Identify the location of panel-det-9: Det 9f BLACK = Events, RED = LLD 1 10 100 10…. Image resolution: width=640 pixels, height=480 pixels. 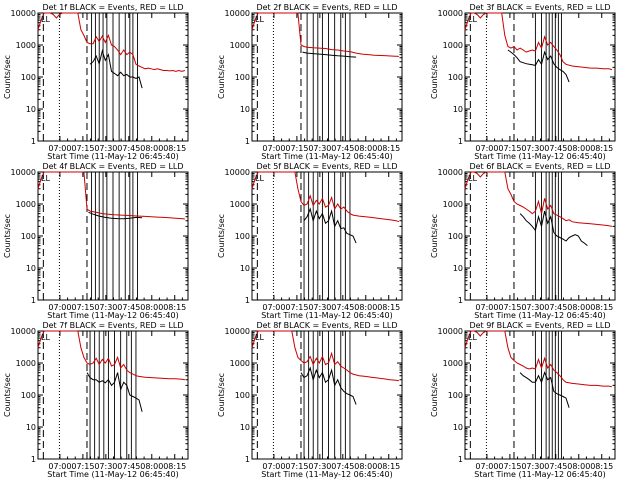
(523, 400).